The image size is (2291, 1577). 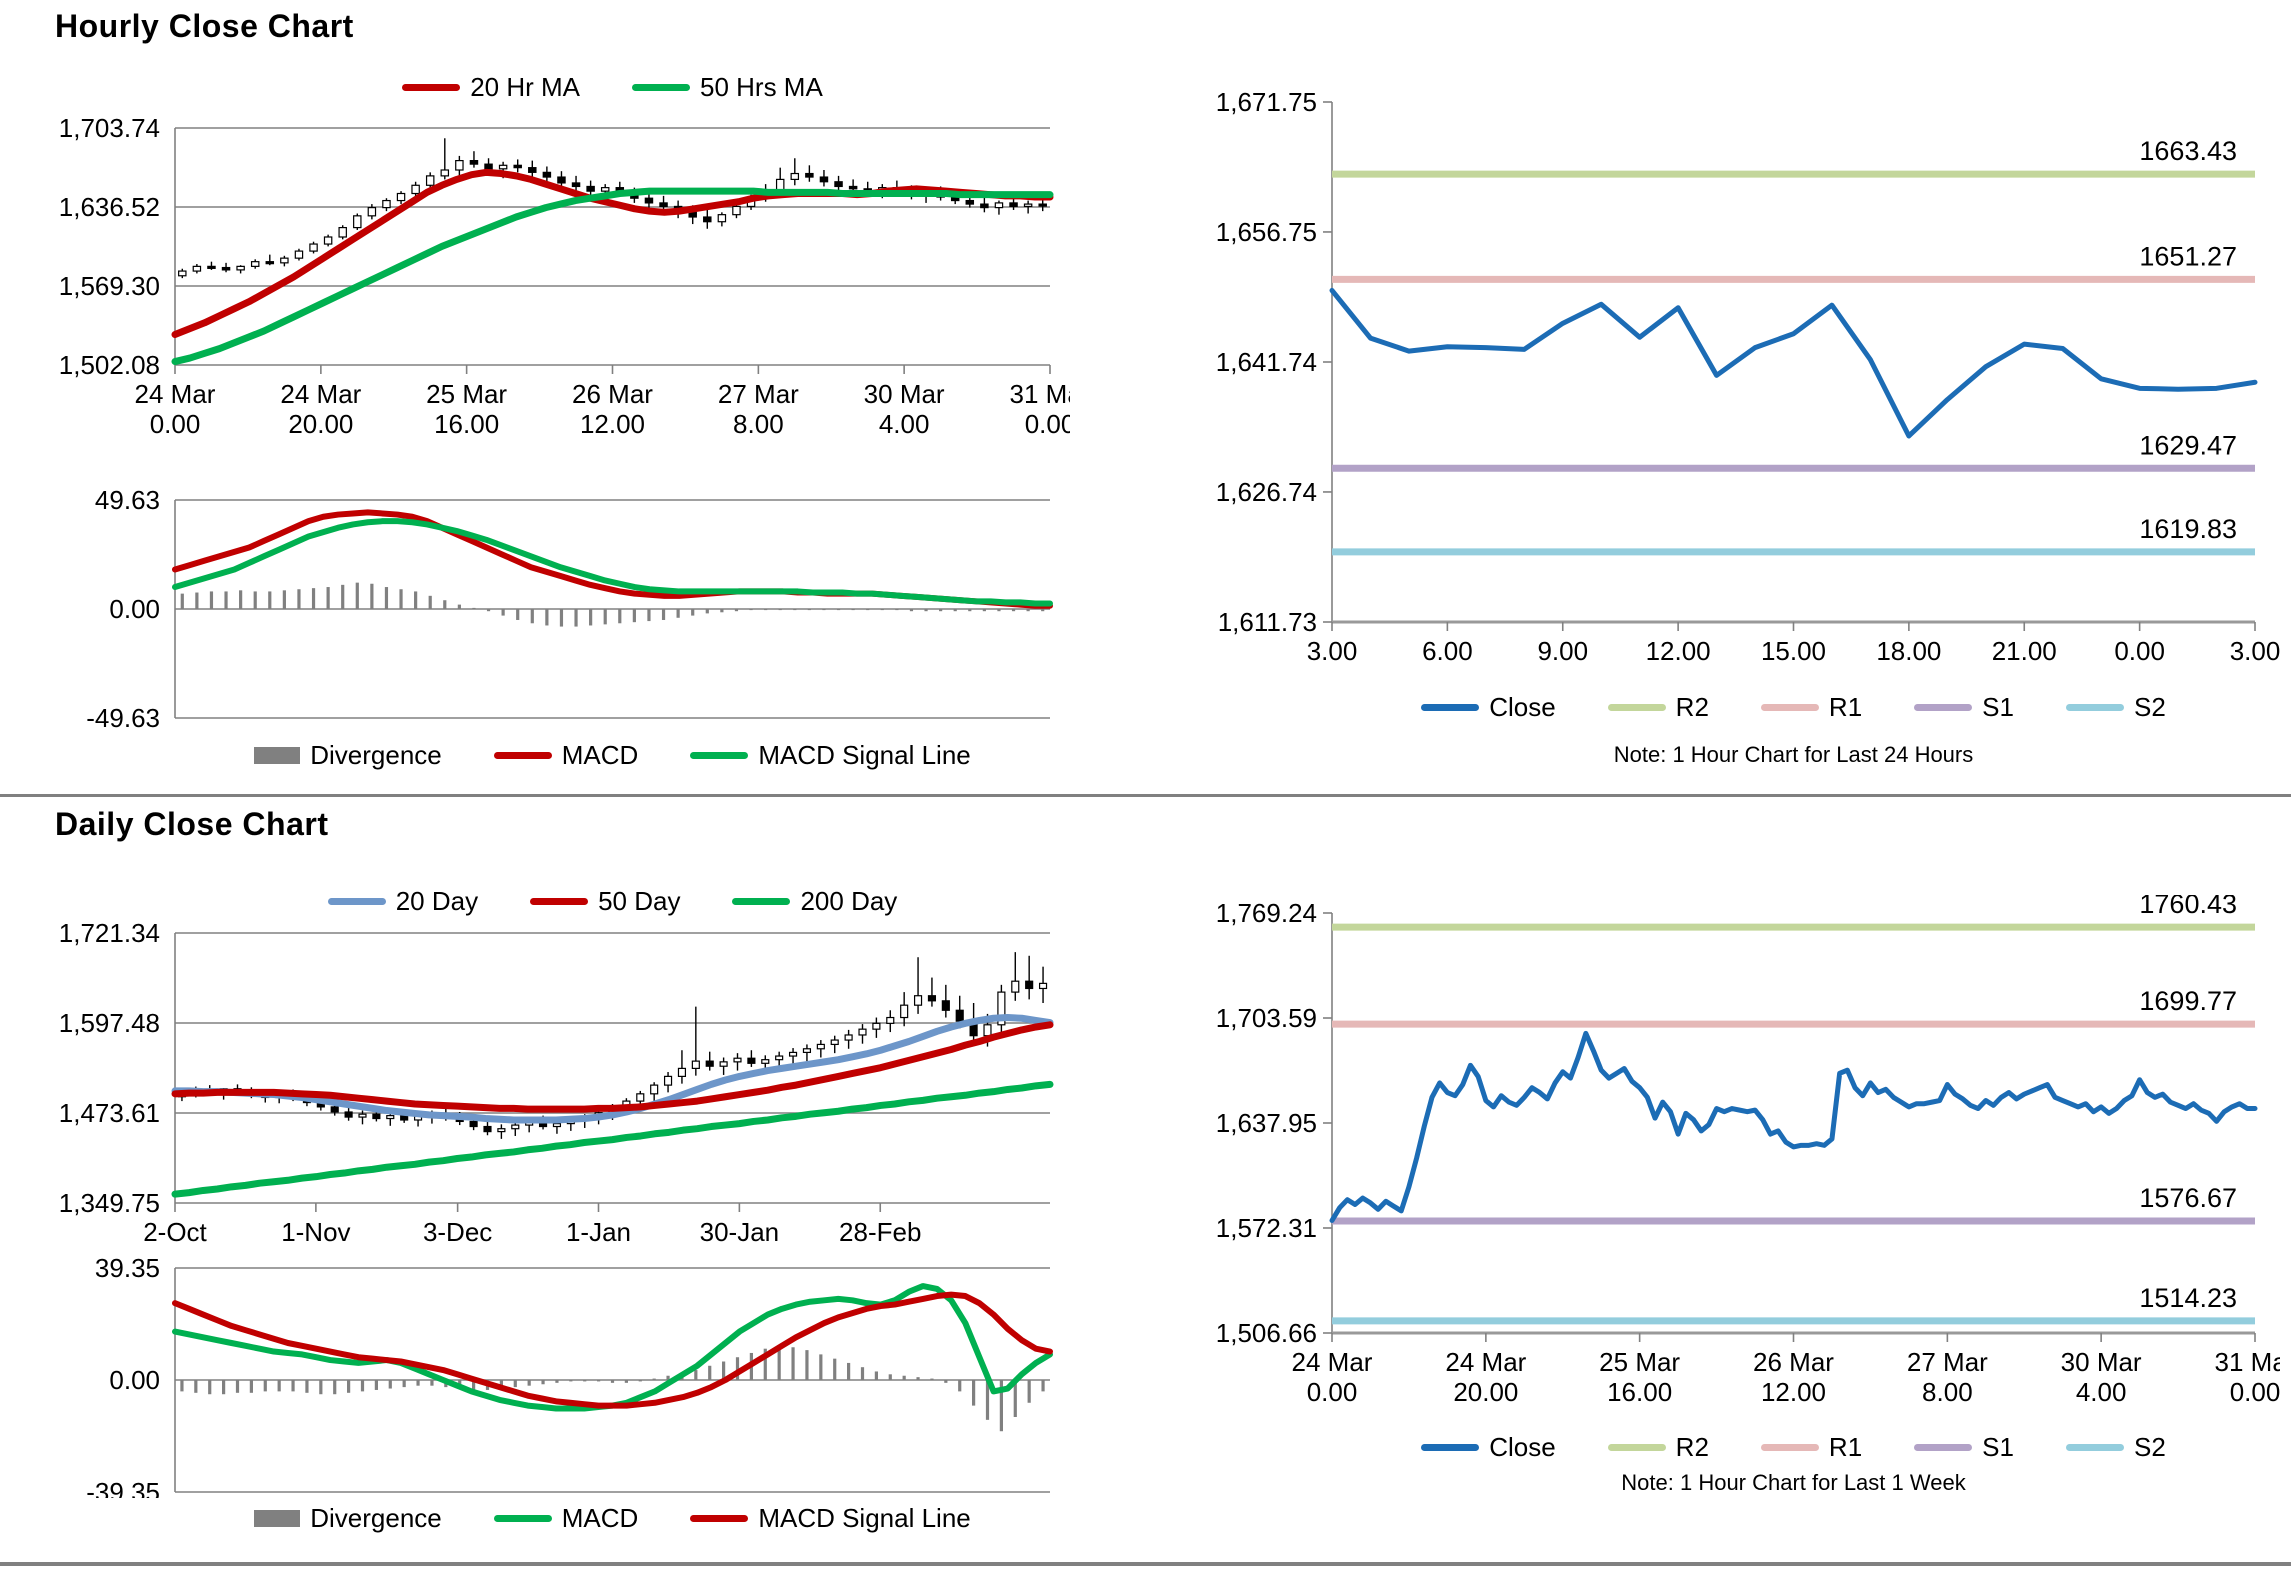 I want to click on hourly-pivot-legend: Close R2 R1 S1 S2, so click(x=1793, y=707).